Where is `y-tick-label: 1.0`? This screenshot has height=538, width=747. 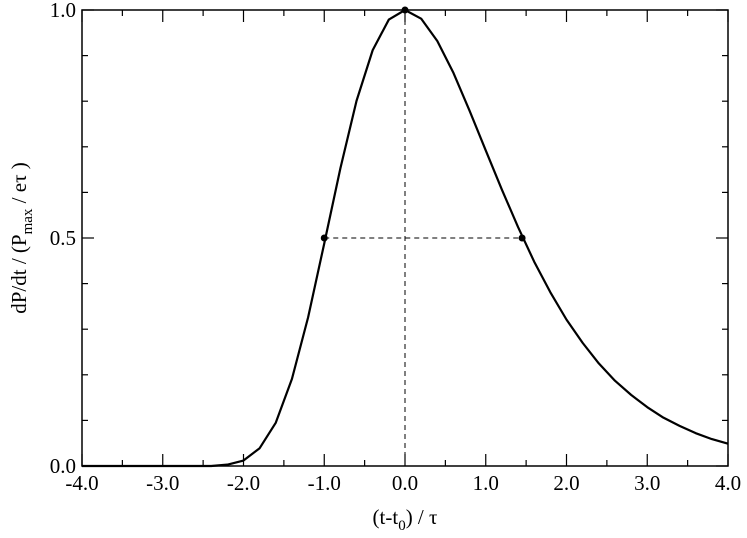 y-tick-label: 1.0 is located at coordinates (63, 11).